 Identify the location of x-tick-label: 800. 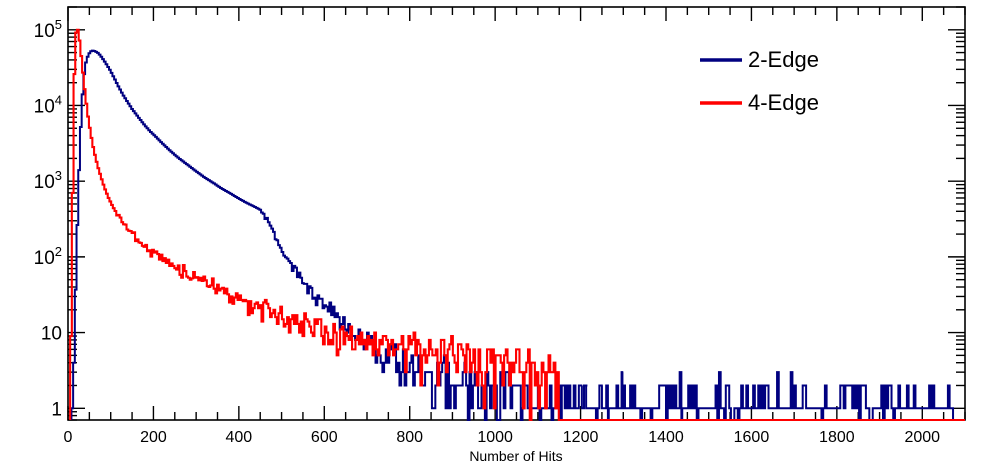
(409, 437).